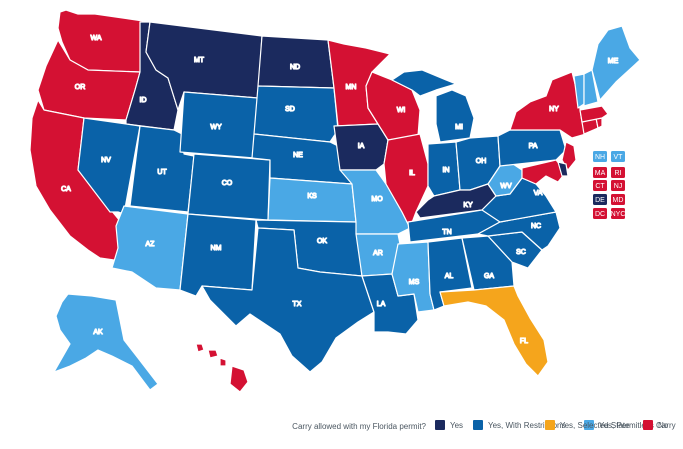 This screenshot has width=683, height=449. I want to click on label-tn: TN, so click(446, 232).